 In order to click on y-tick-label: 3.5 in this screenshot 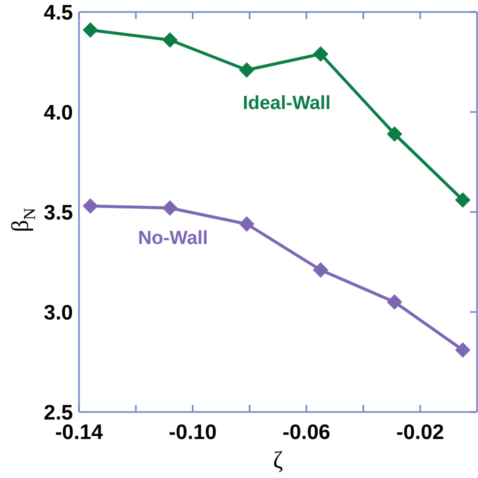, I will do `click(59, 212)`.